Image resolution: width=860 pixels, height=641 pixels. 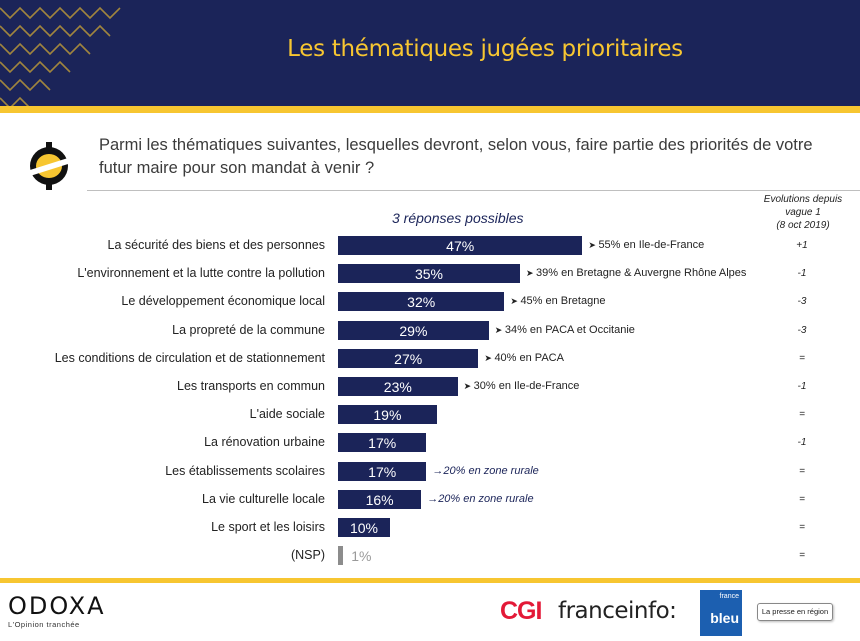 I want to click on page-title: Les thématiques jugées prioritaires, so click(x=485, y=49).